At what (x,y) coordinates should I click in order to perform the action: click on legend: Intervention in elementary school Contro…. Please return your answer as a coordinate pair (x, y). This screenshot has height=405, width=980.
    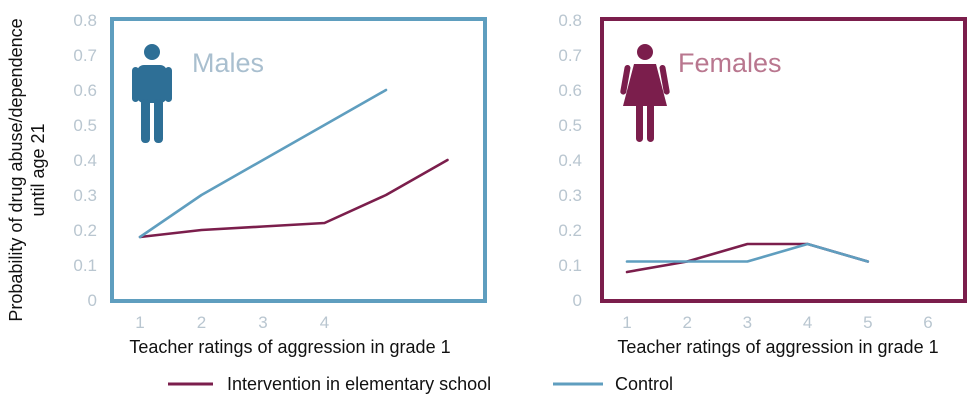
    Looking at the image, I should click on (420, 384).